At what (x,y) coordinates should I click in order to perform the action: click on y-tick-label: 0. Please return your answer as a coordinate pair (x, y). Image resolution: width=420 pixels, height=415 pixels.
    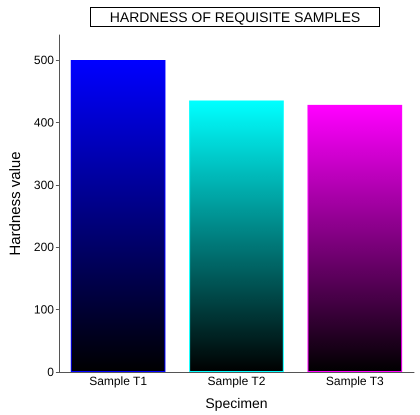
    Looking at the image, I should click on (50, 372).